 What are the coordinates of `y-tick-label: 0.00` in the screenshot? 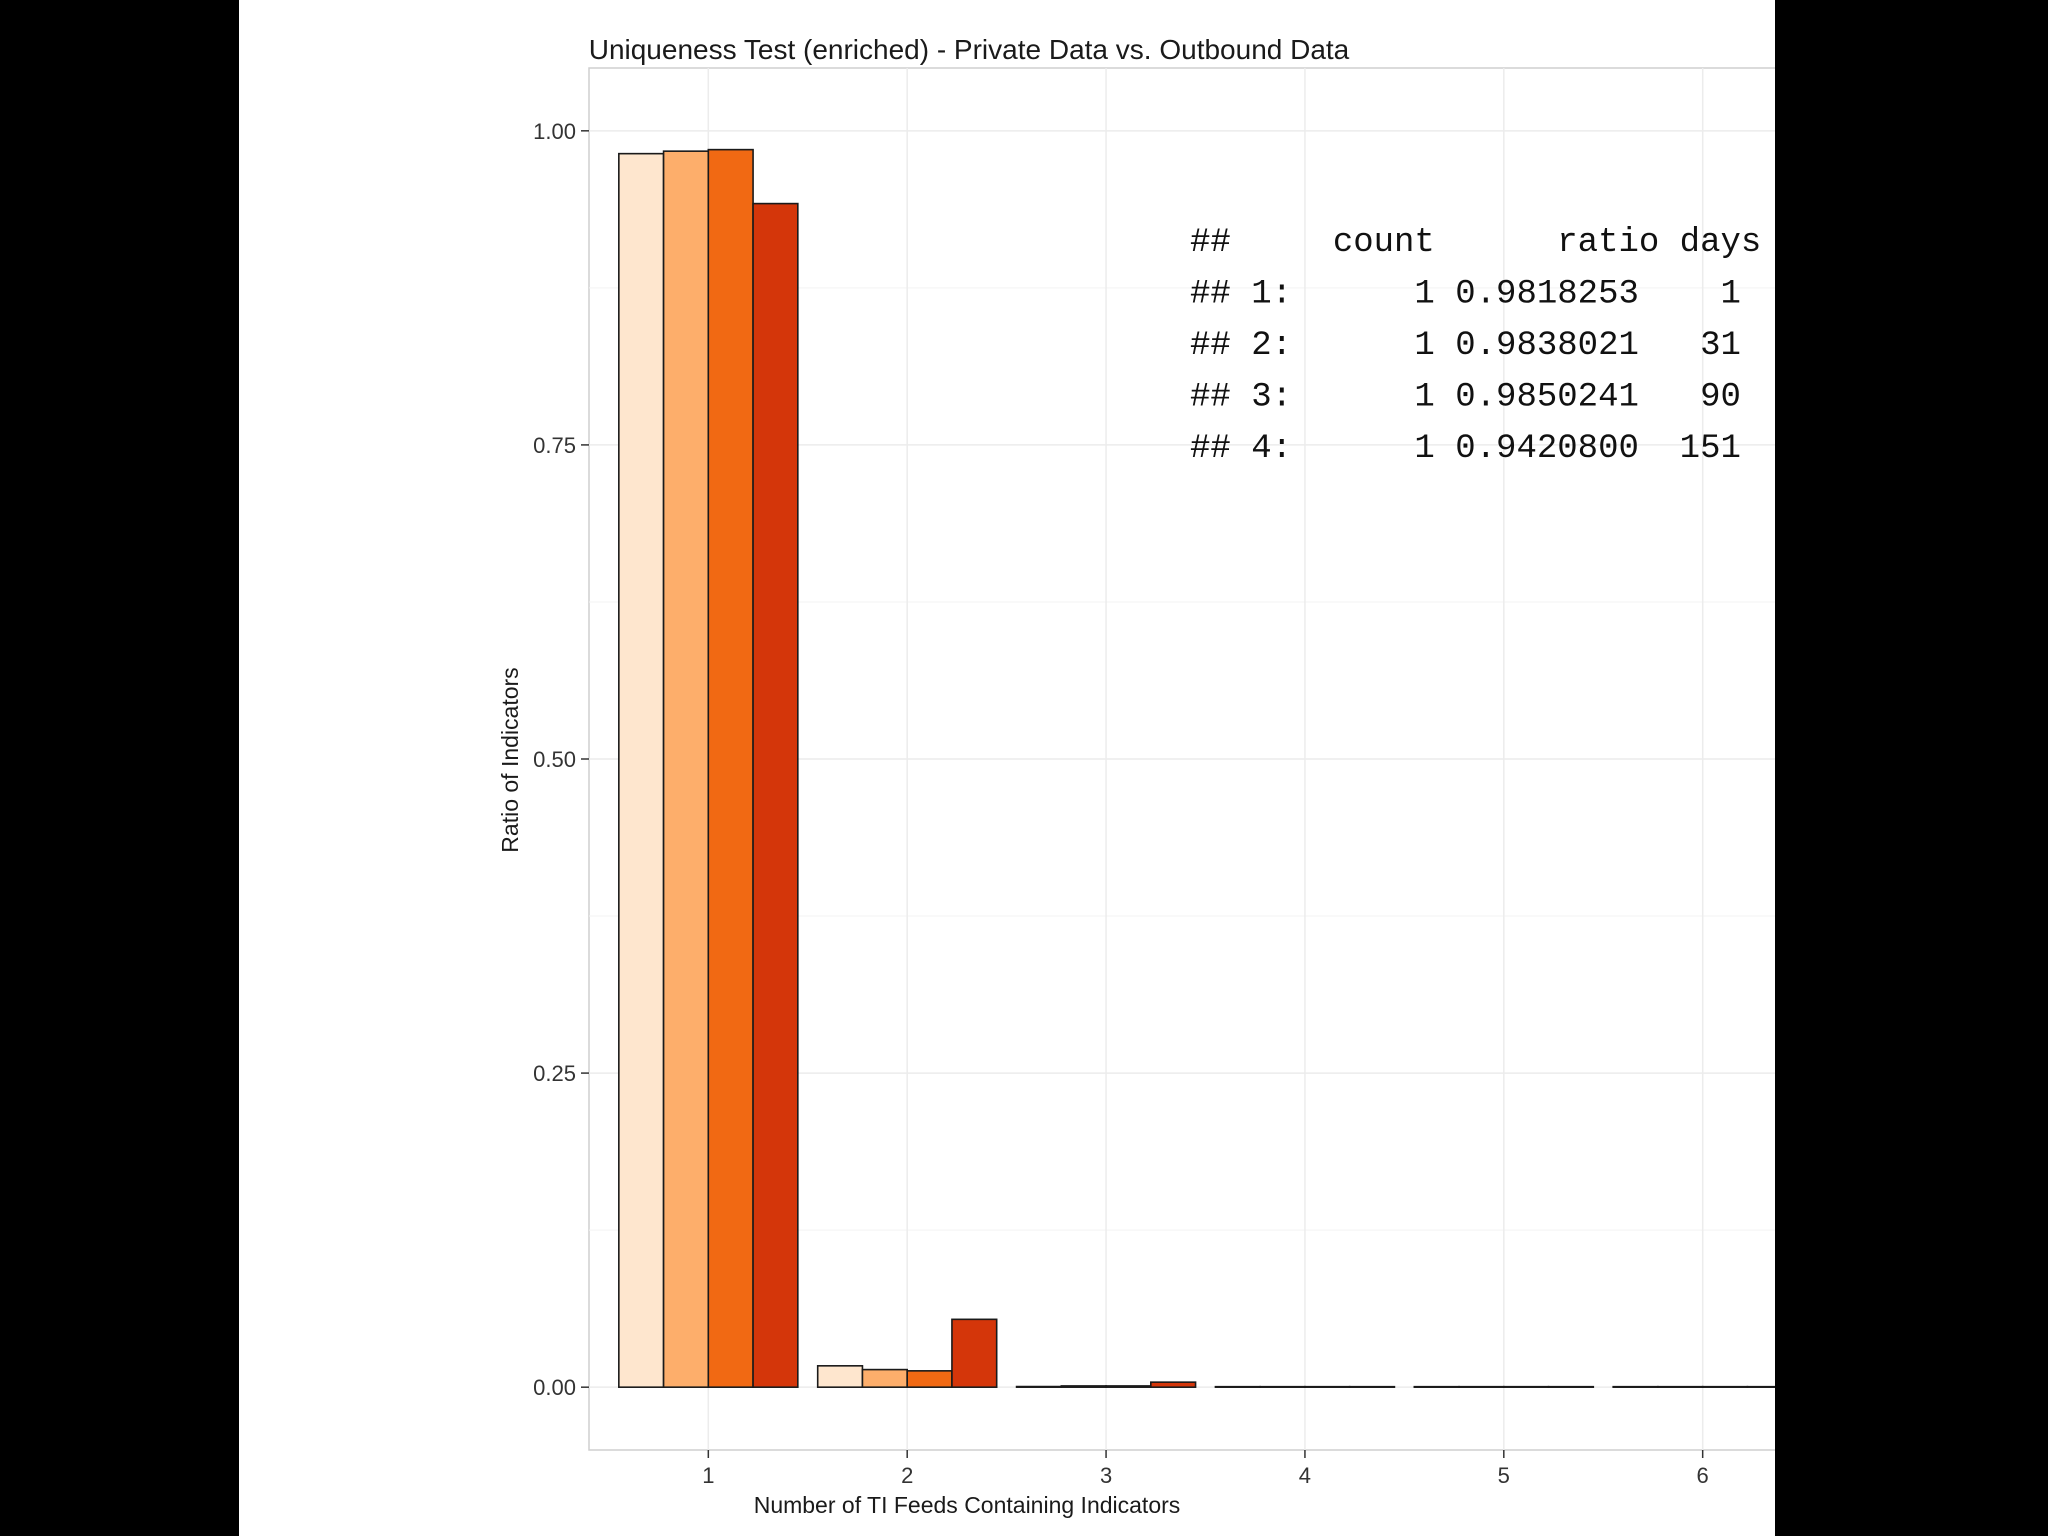 It's located at (554, 1387).